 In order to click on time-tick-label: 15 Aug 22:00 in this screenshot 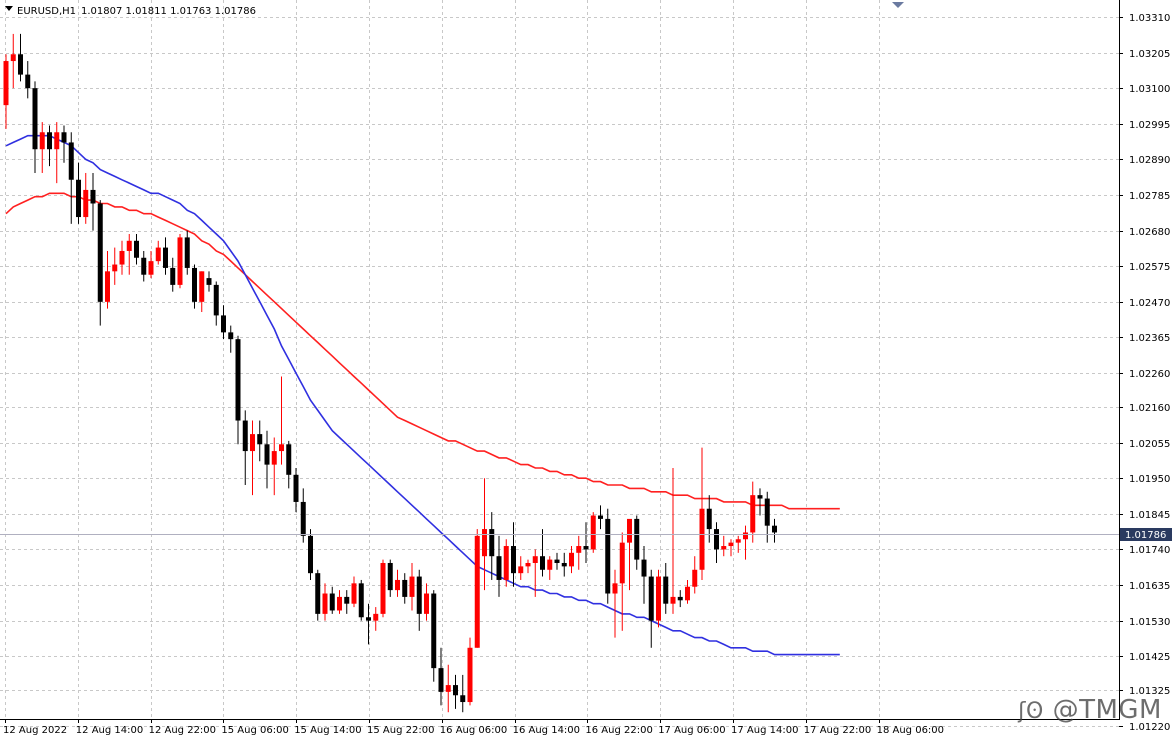, I will do `click(400, 730)`.